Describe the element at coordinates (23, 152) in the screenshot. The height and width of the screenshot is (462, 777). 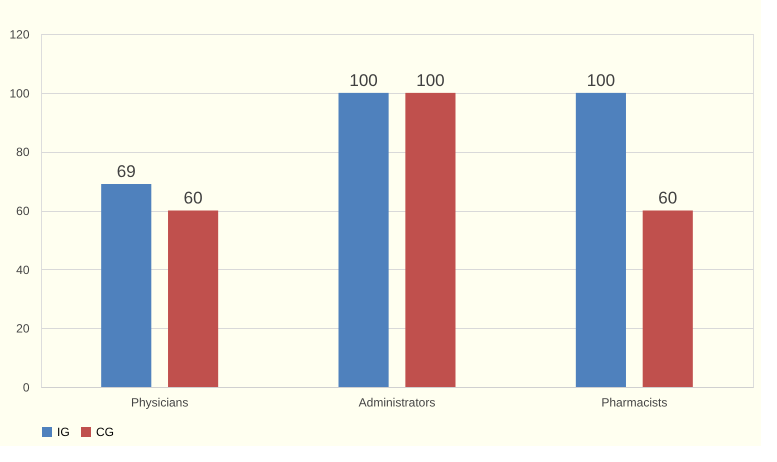
I see `y-tick-label: 80` at that location.